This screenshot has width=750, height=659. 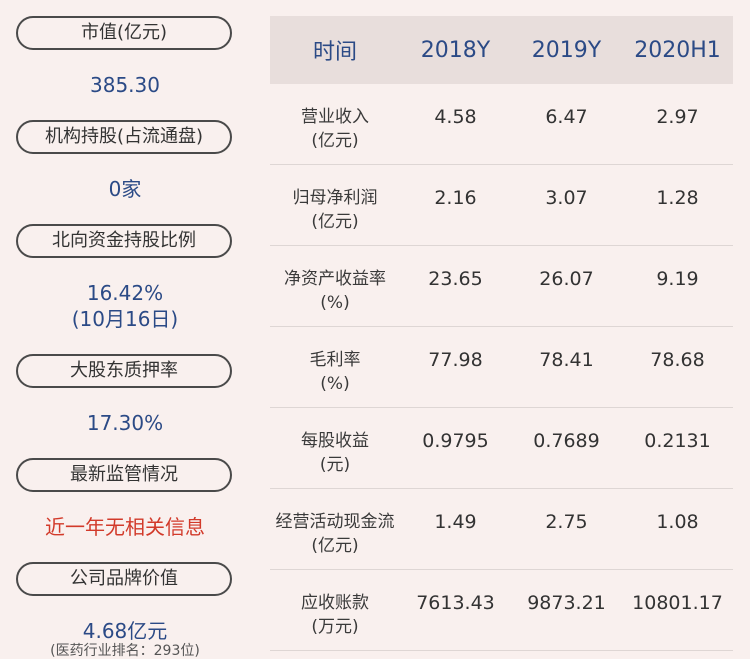 What do you see at coordinates (455, 117) in the screenshot?
I see `table-cell: 4.58` at bounding box center [455, 117].